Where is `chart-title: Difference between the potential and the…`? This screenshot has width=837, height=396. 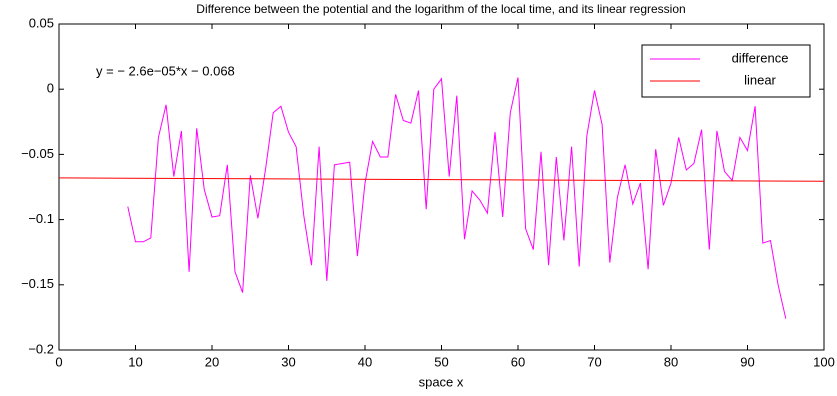 chart-title: Difference between the potential and the… is located at coordinates (440, 9).